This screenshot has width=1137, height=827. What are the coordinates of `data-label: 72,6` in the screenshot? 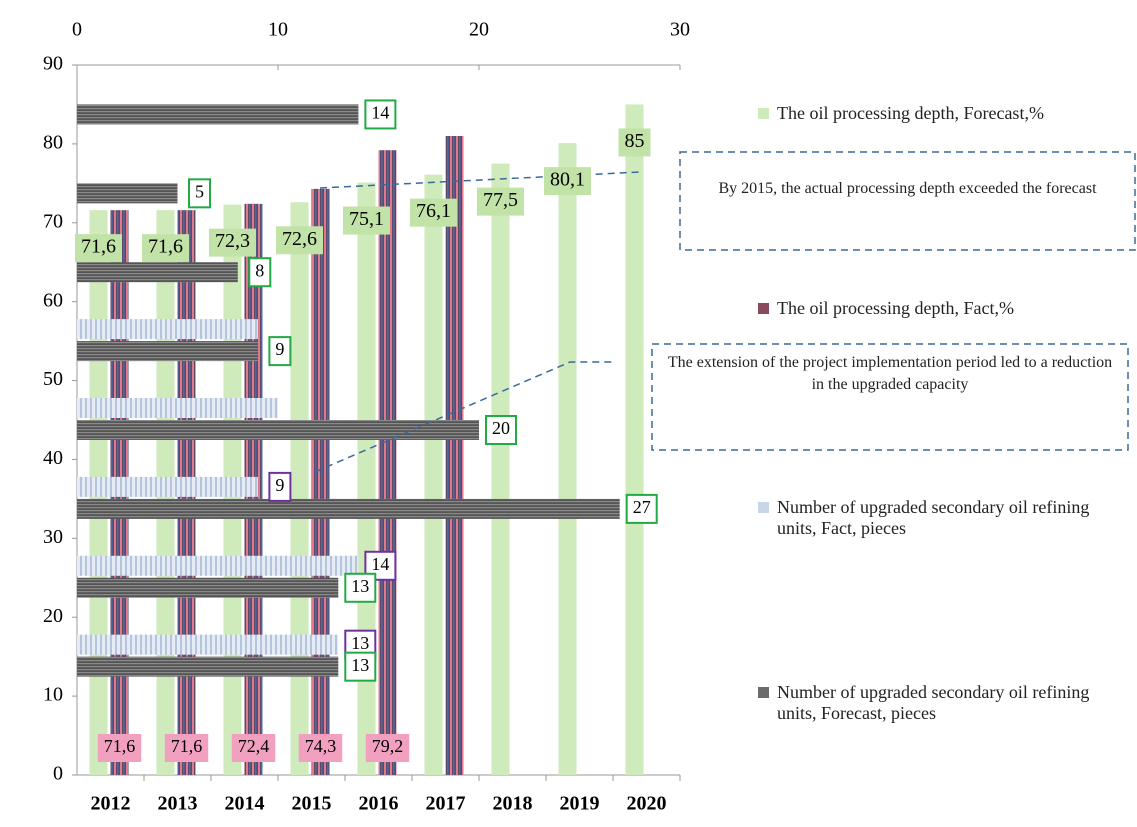 It's located at (299, 239).